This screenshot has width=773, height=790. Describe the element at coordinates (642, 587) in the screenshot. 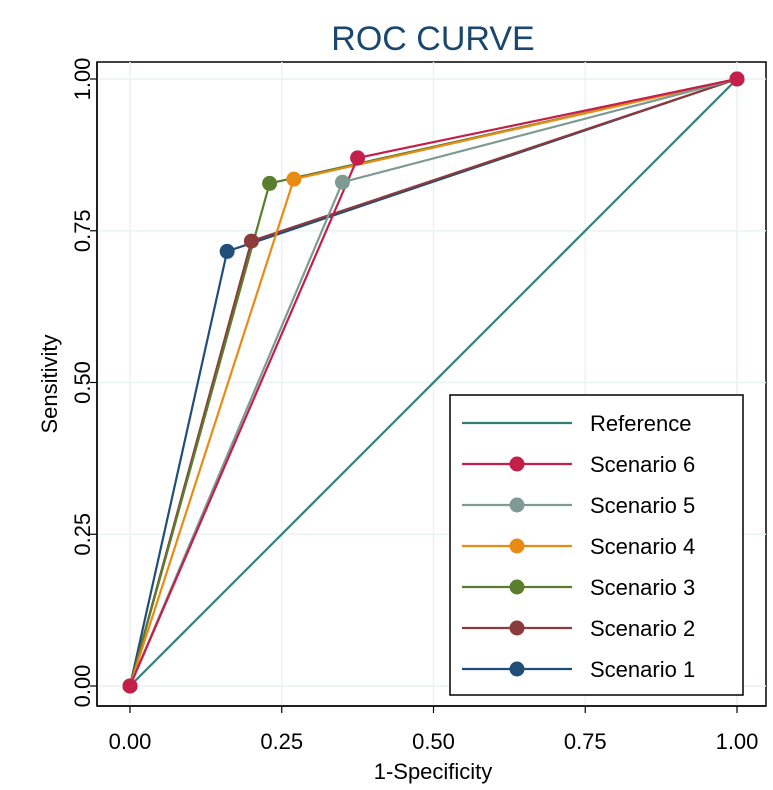

I see `legend-label-scenario-3: Scenario 3` at that location.